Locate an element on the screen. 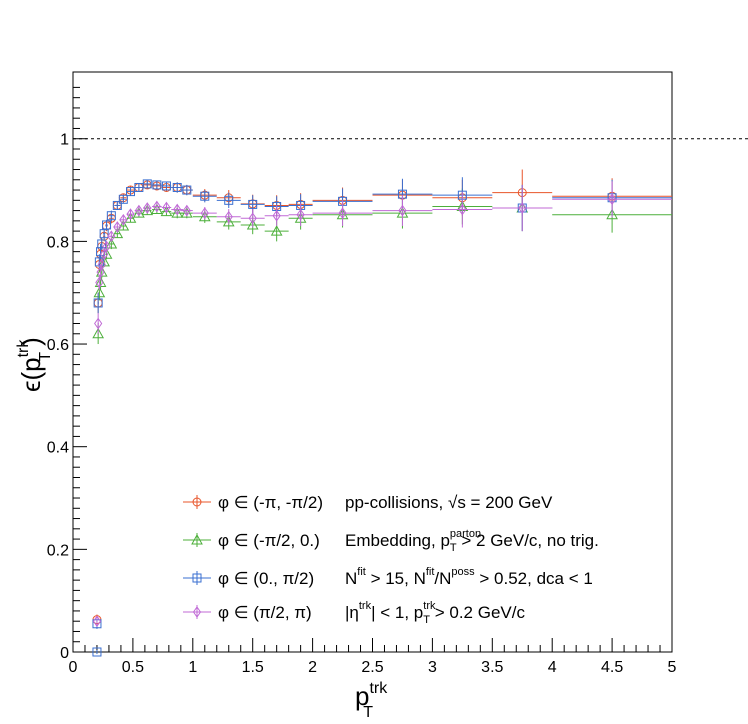 This screenshot has width=748, height=724. y-tick-label: 0 is located at coordinates (64, 653).